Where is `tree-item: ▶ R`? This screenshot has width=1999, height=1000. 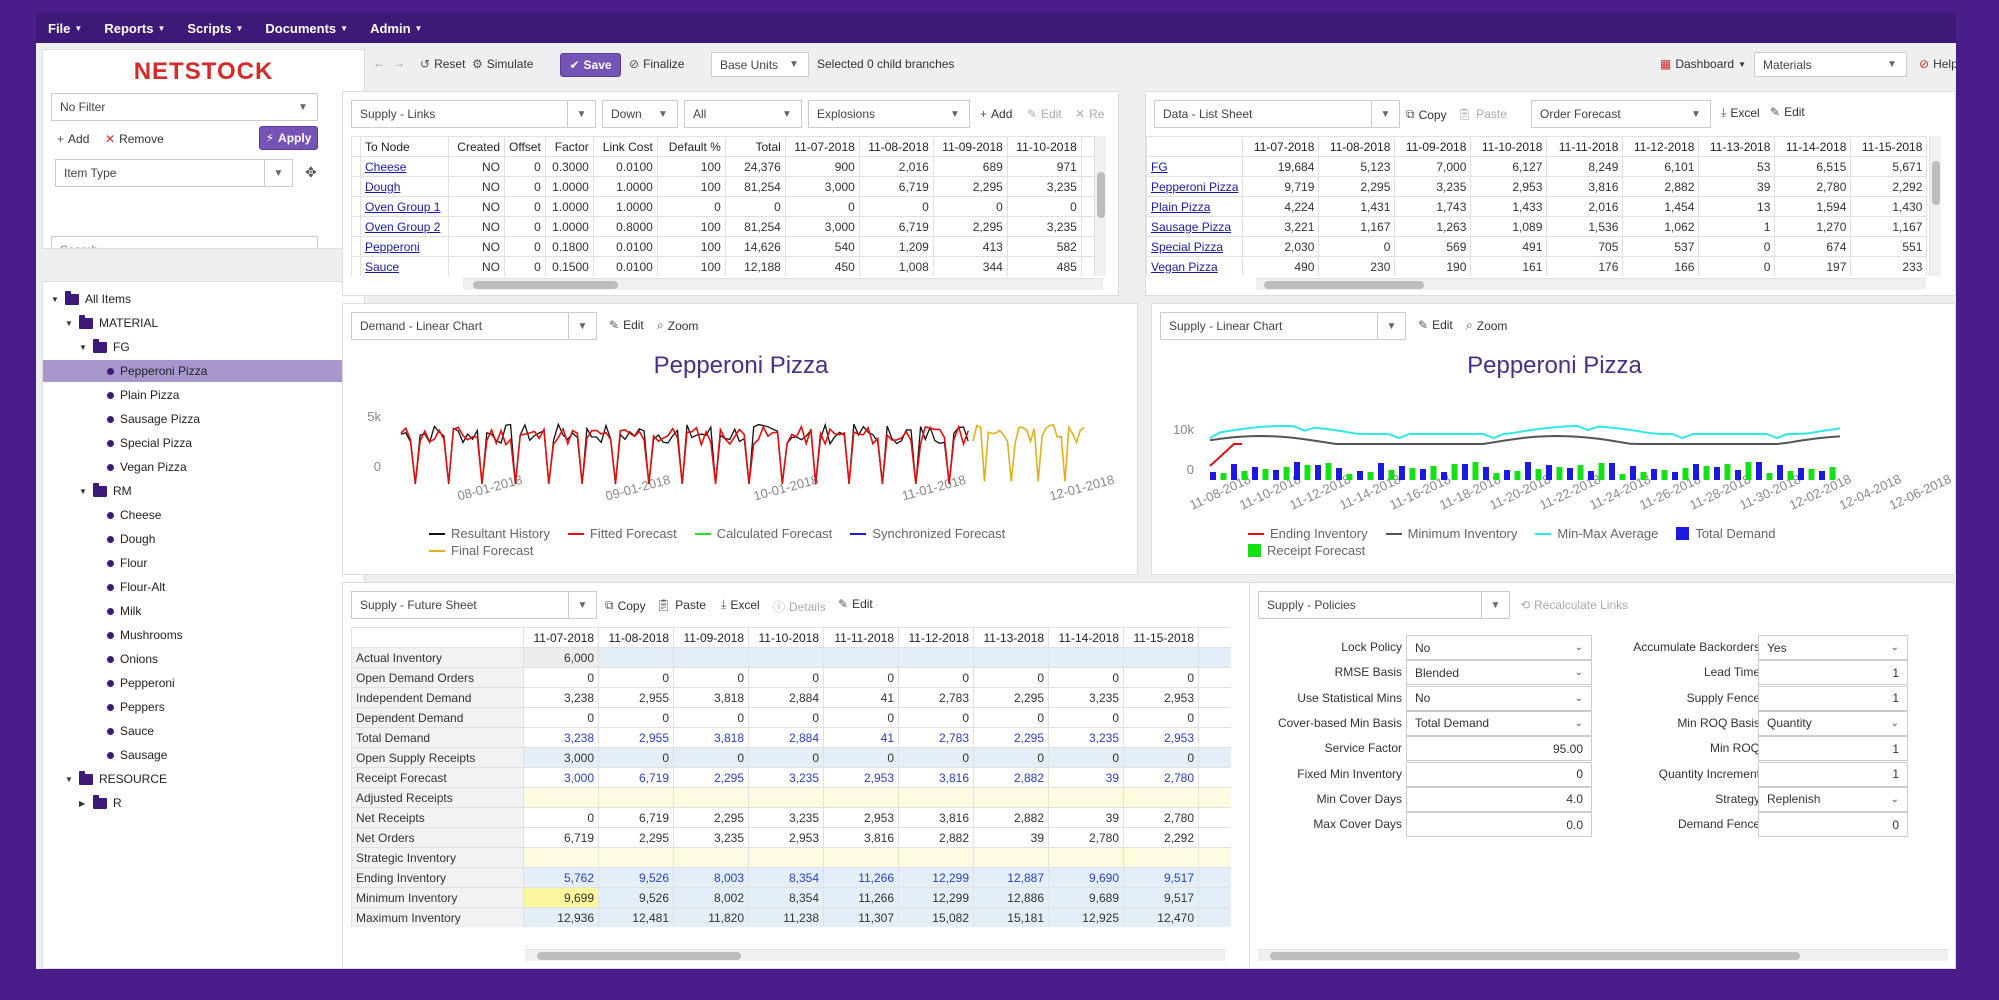 tree-item: ▶ R is located at coordinates (203, 803).